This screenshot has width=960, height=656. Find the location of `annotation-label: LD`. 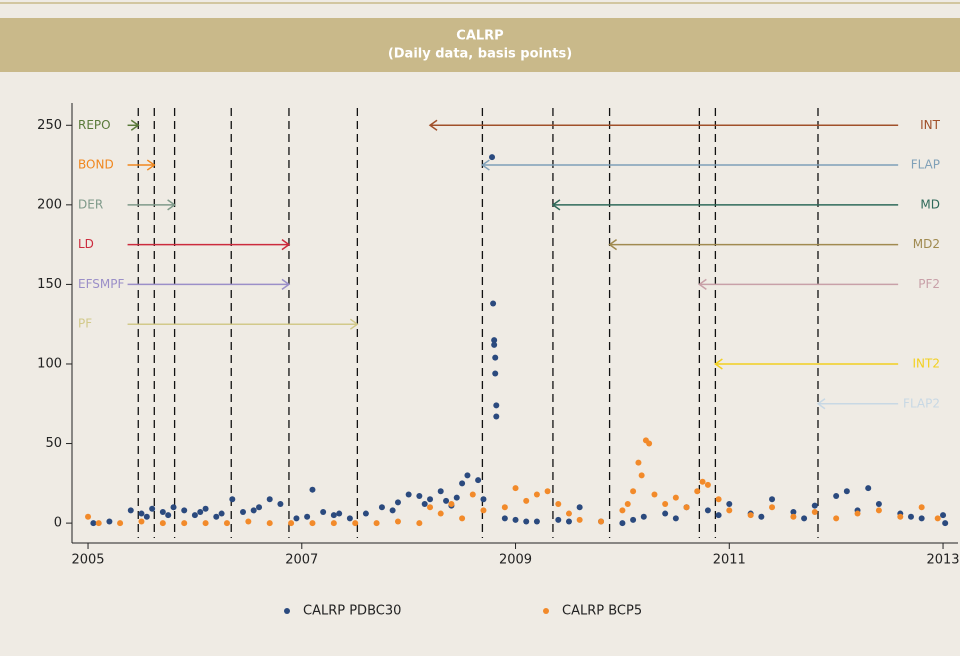

annotation-label: LD is located at coordinates (86, 244).